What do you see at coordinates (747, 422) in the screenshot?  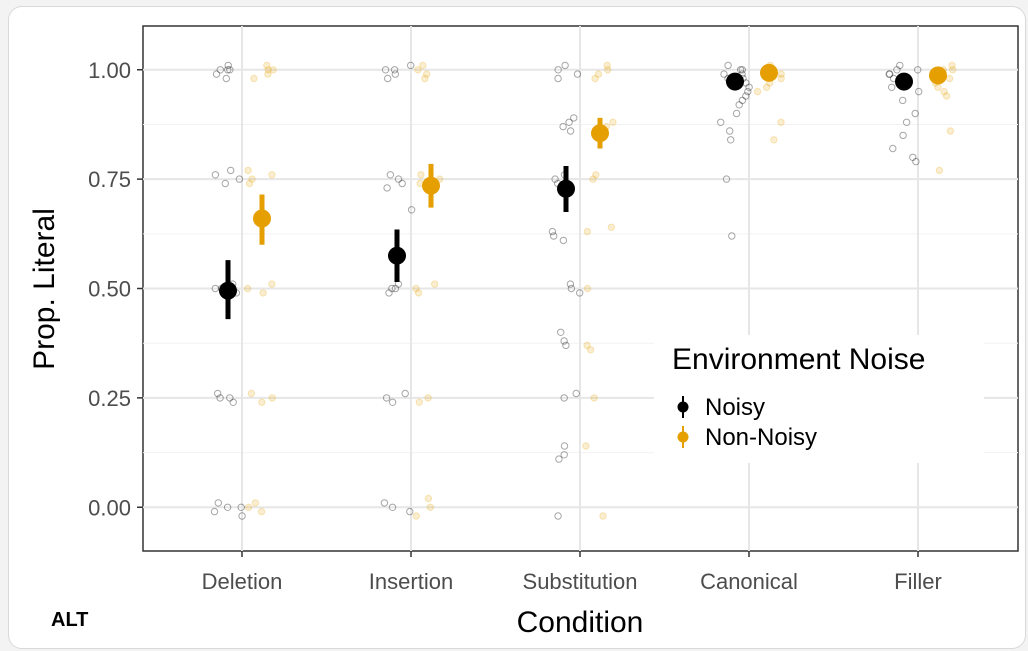 I see `legend-items: Noisy Non-Noisy` at bounding box center [747, 422].